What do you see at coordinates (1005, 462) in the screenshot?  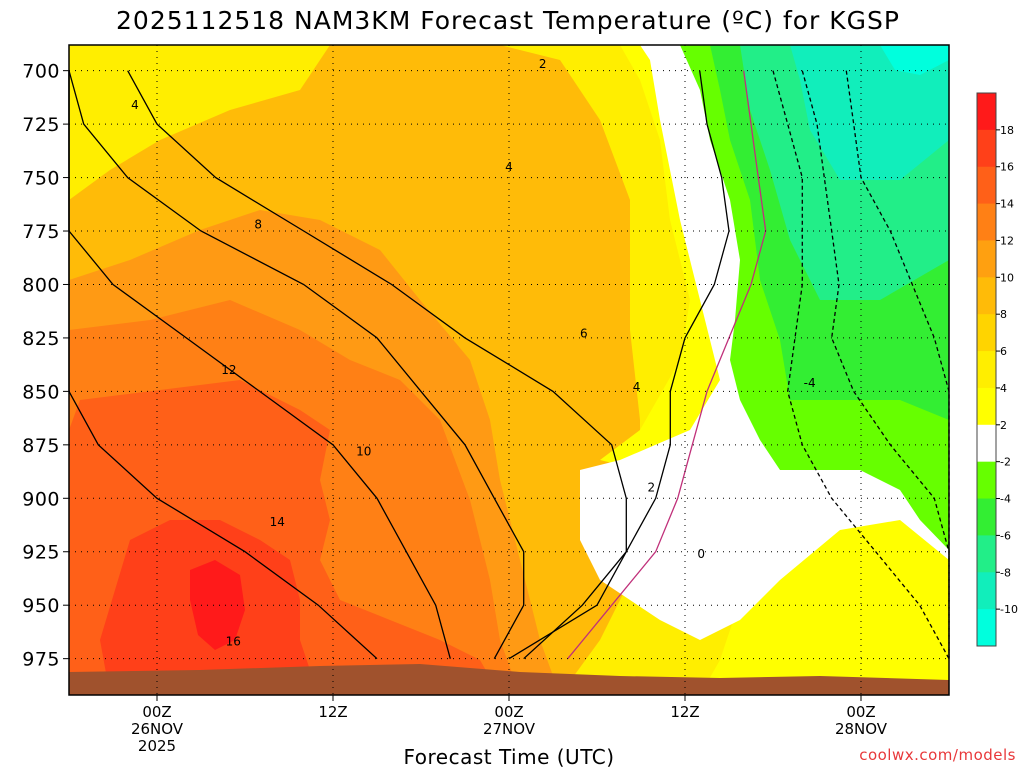 I see `colorbar-label: -2` at bounding box center [1005, 462].